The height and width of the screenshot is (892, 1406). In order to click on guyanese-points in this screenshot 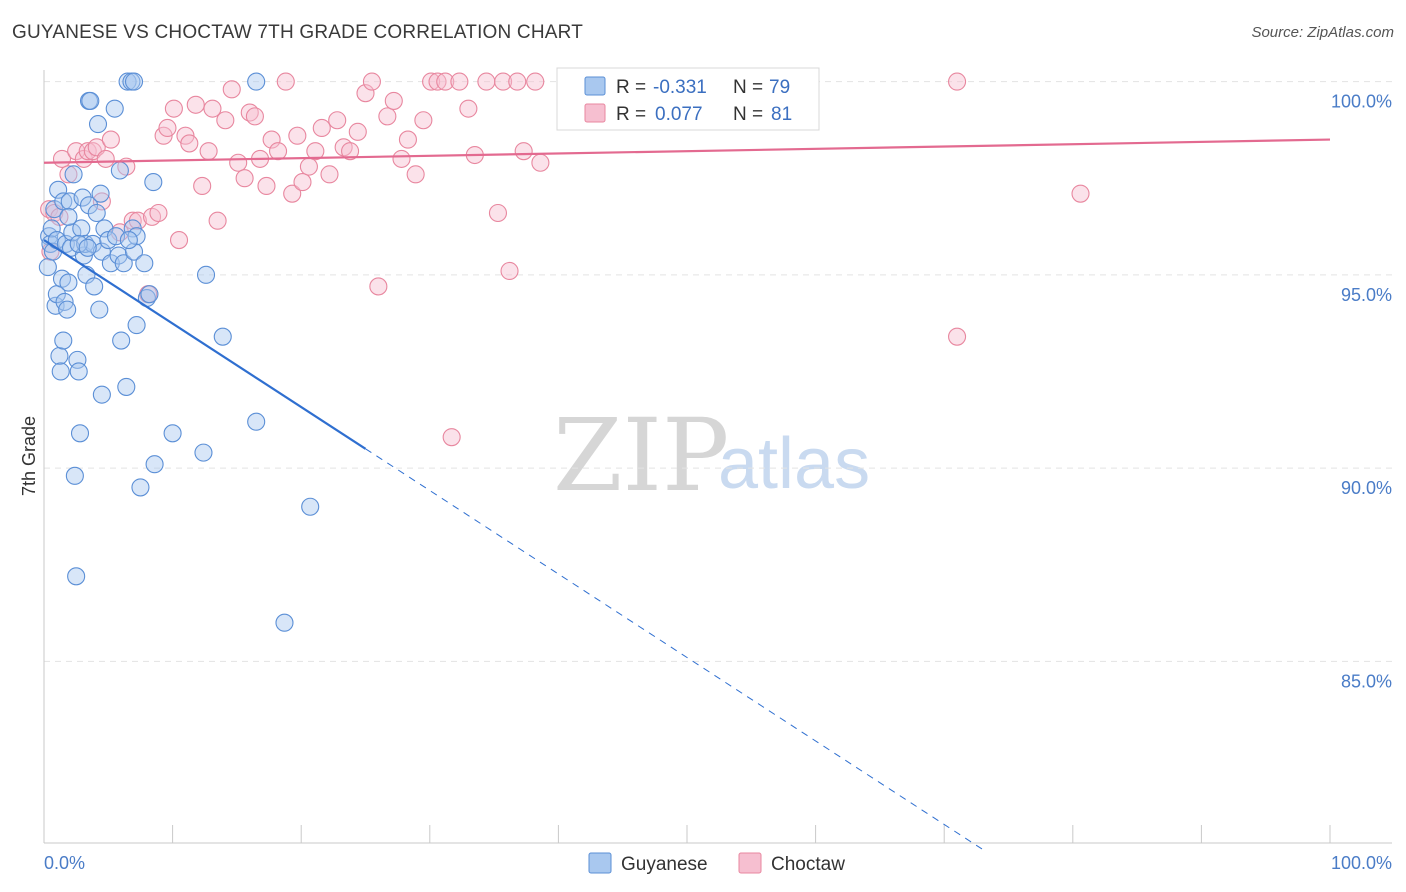, I will do `click(179, 352)`.